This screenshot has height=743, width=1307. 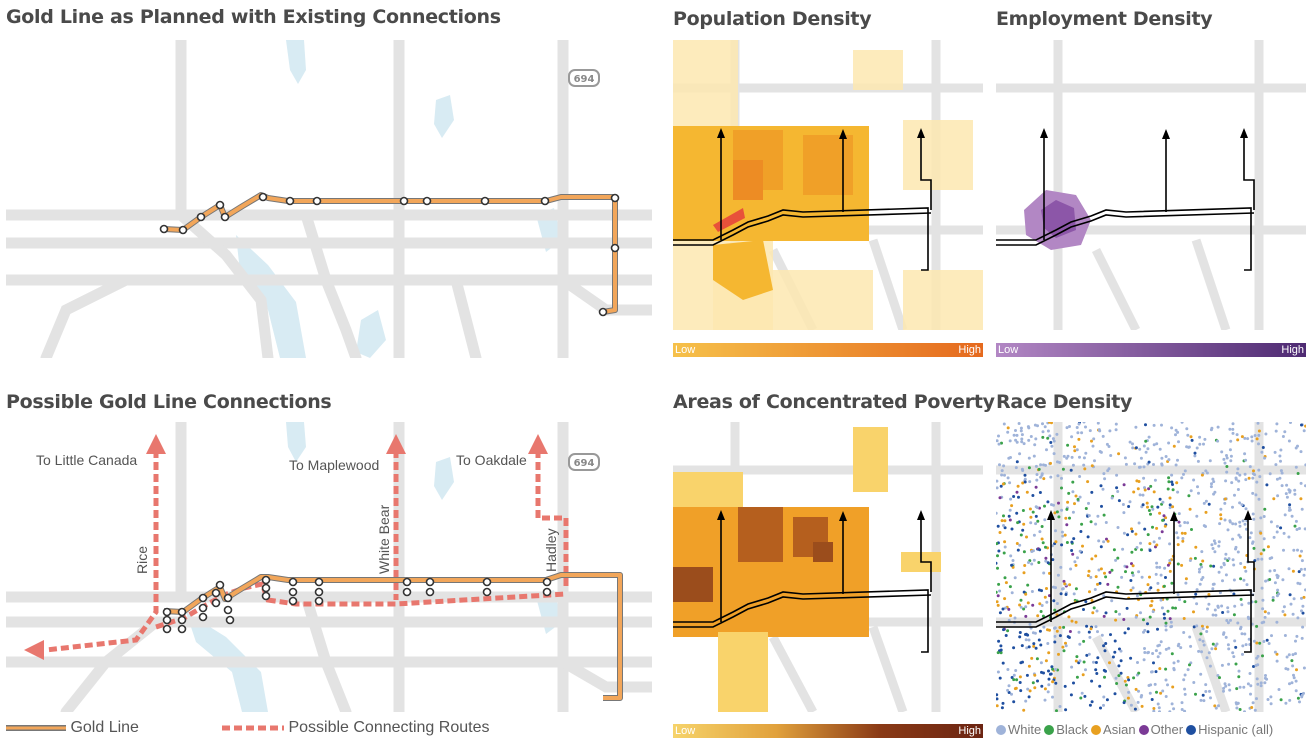 I want to click on race-legend-label: Black, so click(x=1072, y=729).